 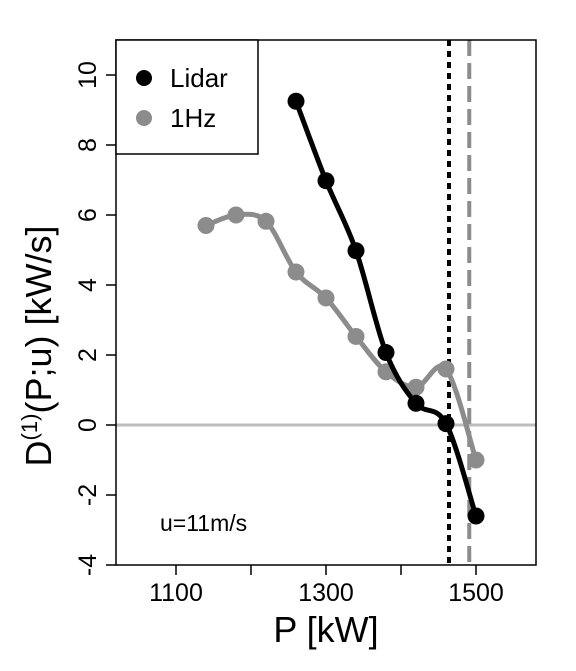 I want to click on y-tick-label: 10, so click(x=88, y=75).